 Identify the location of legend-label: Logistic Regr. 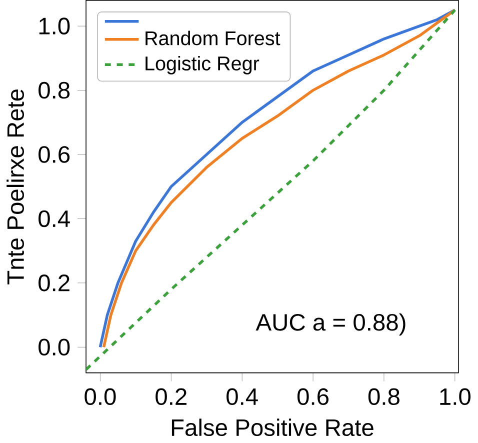
(203, 65).